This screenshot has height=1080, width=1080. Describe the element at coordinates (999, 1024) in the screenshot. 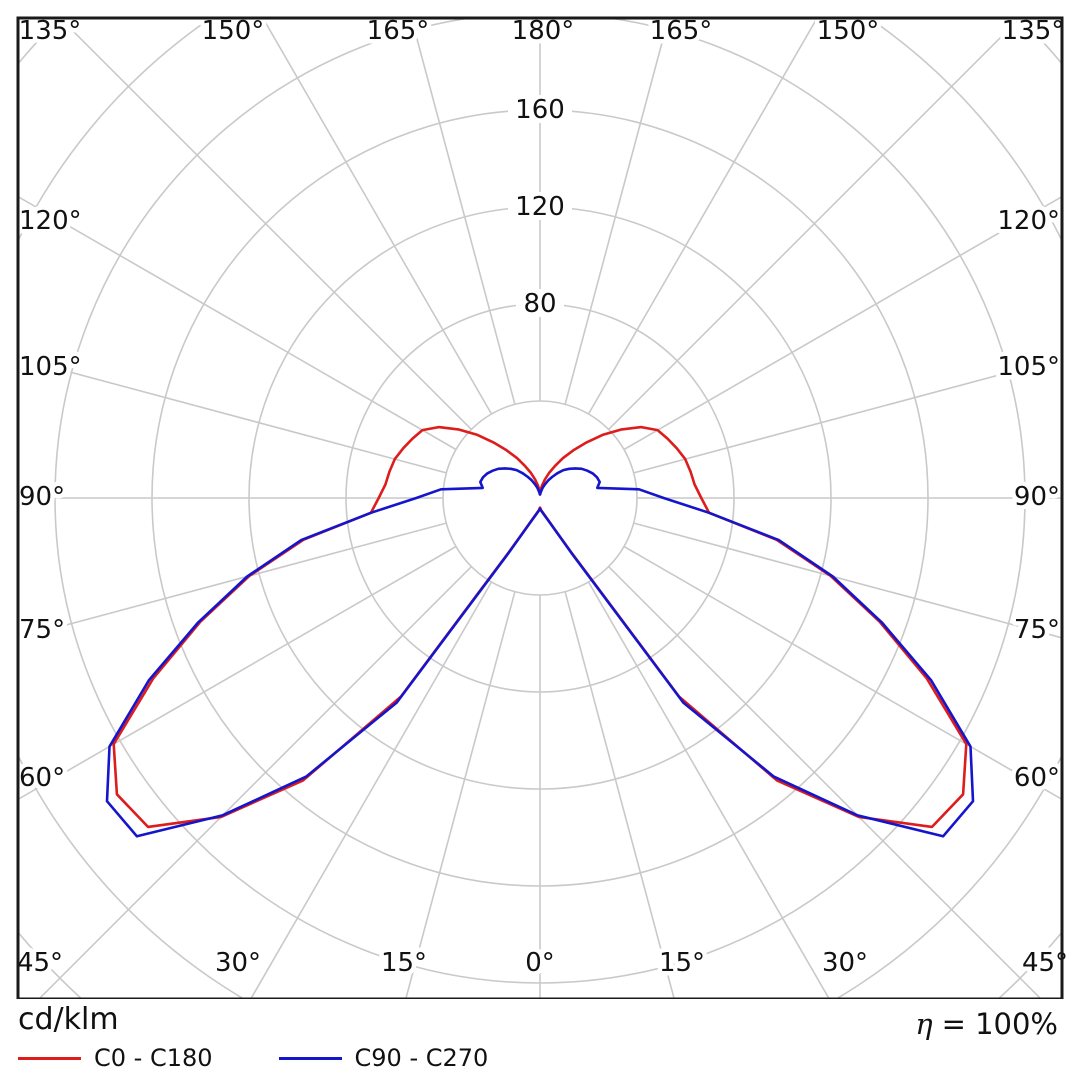

I see `eta-value: = 100%` at that location.